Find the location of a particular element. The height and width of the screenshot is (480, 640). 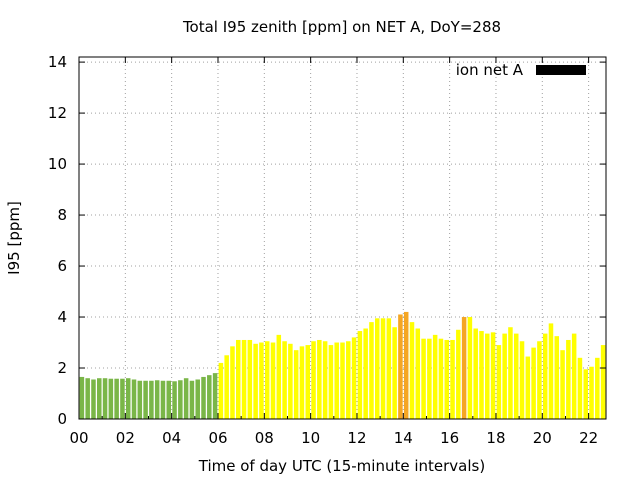

x-tick-label: 22 is located at coordinates (588, 438).